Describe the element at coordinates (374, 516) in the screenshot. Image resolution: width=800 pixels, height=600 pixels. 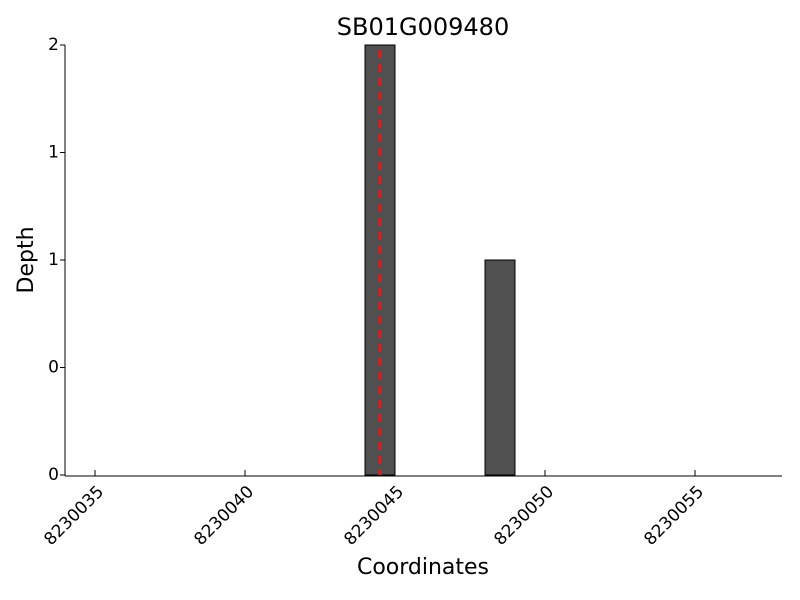
I see `x-tick-label: 8230045` at that location.